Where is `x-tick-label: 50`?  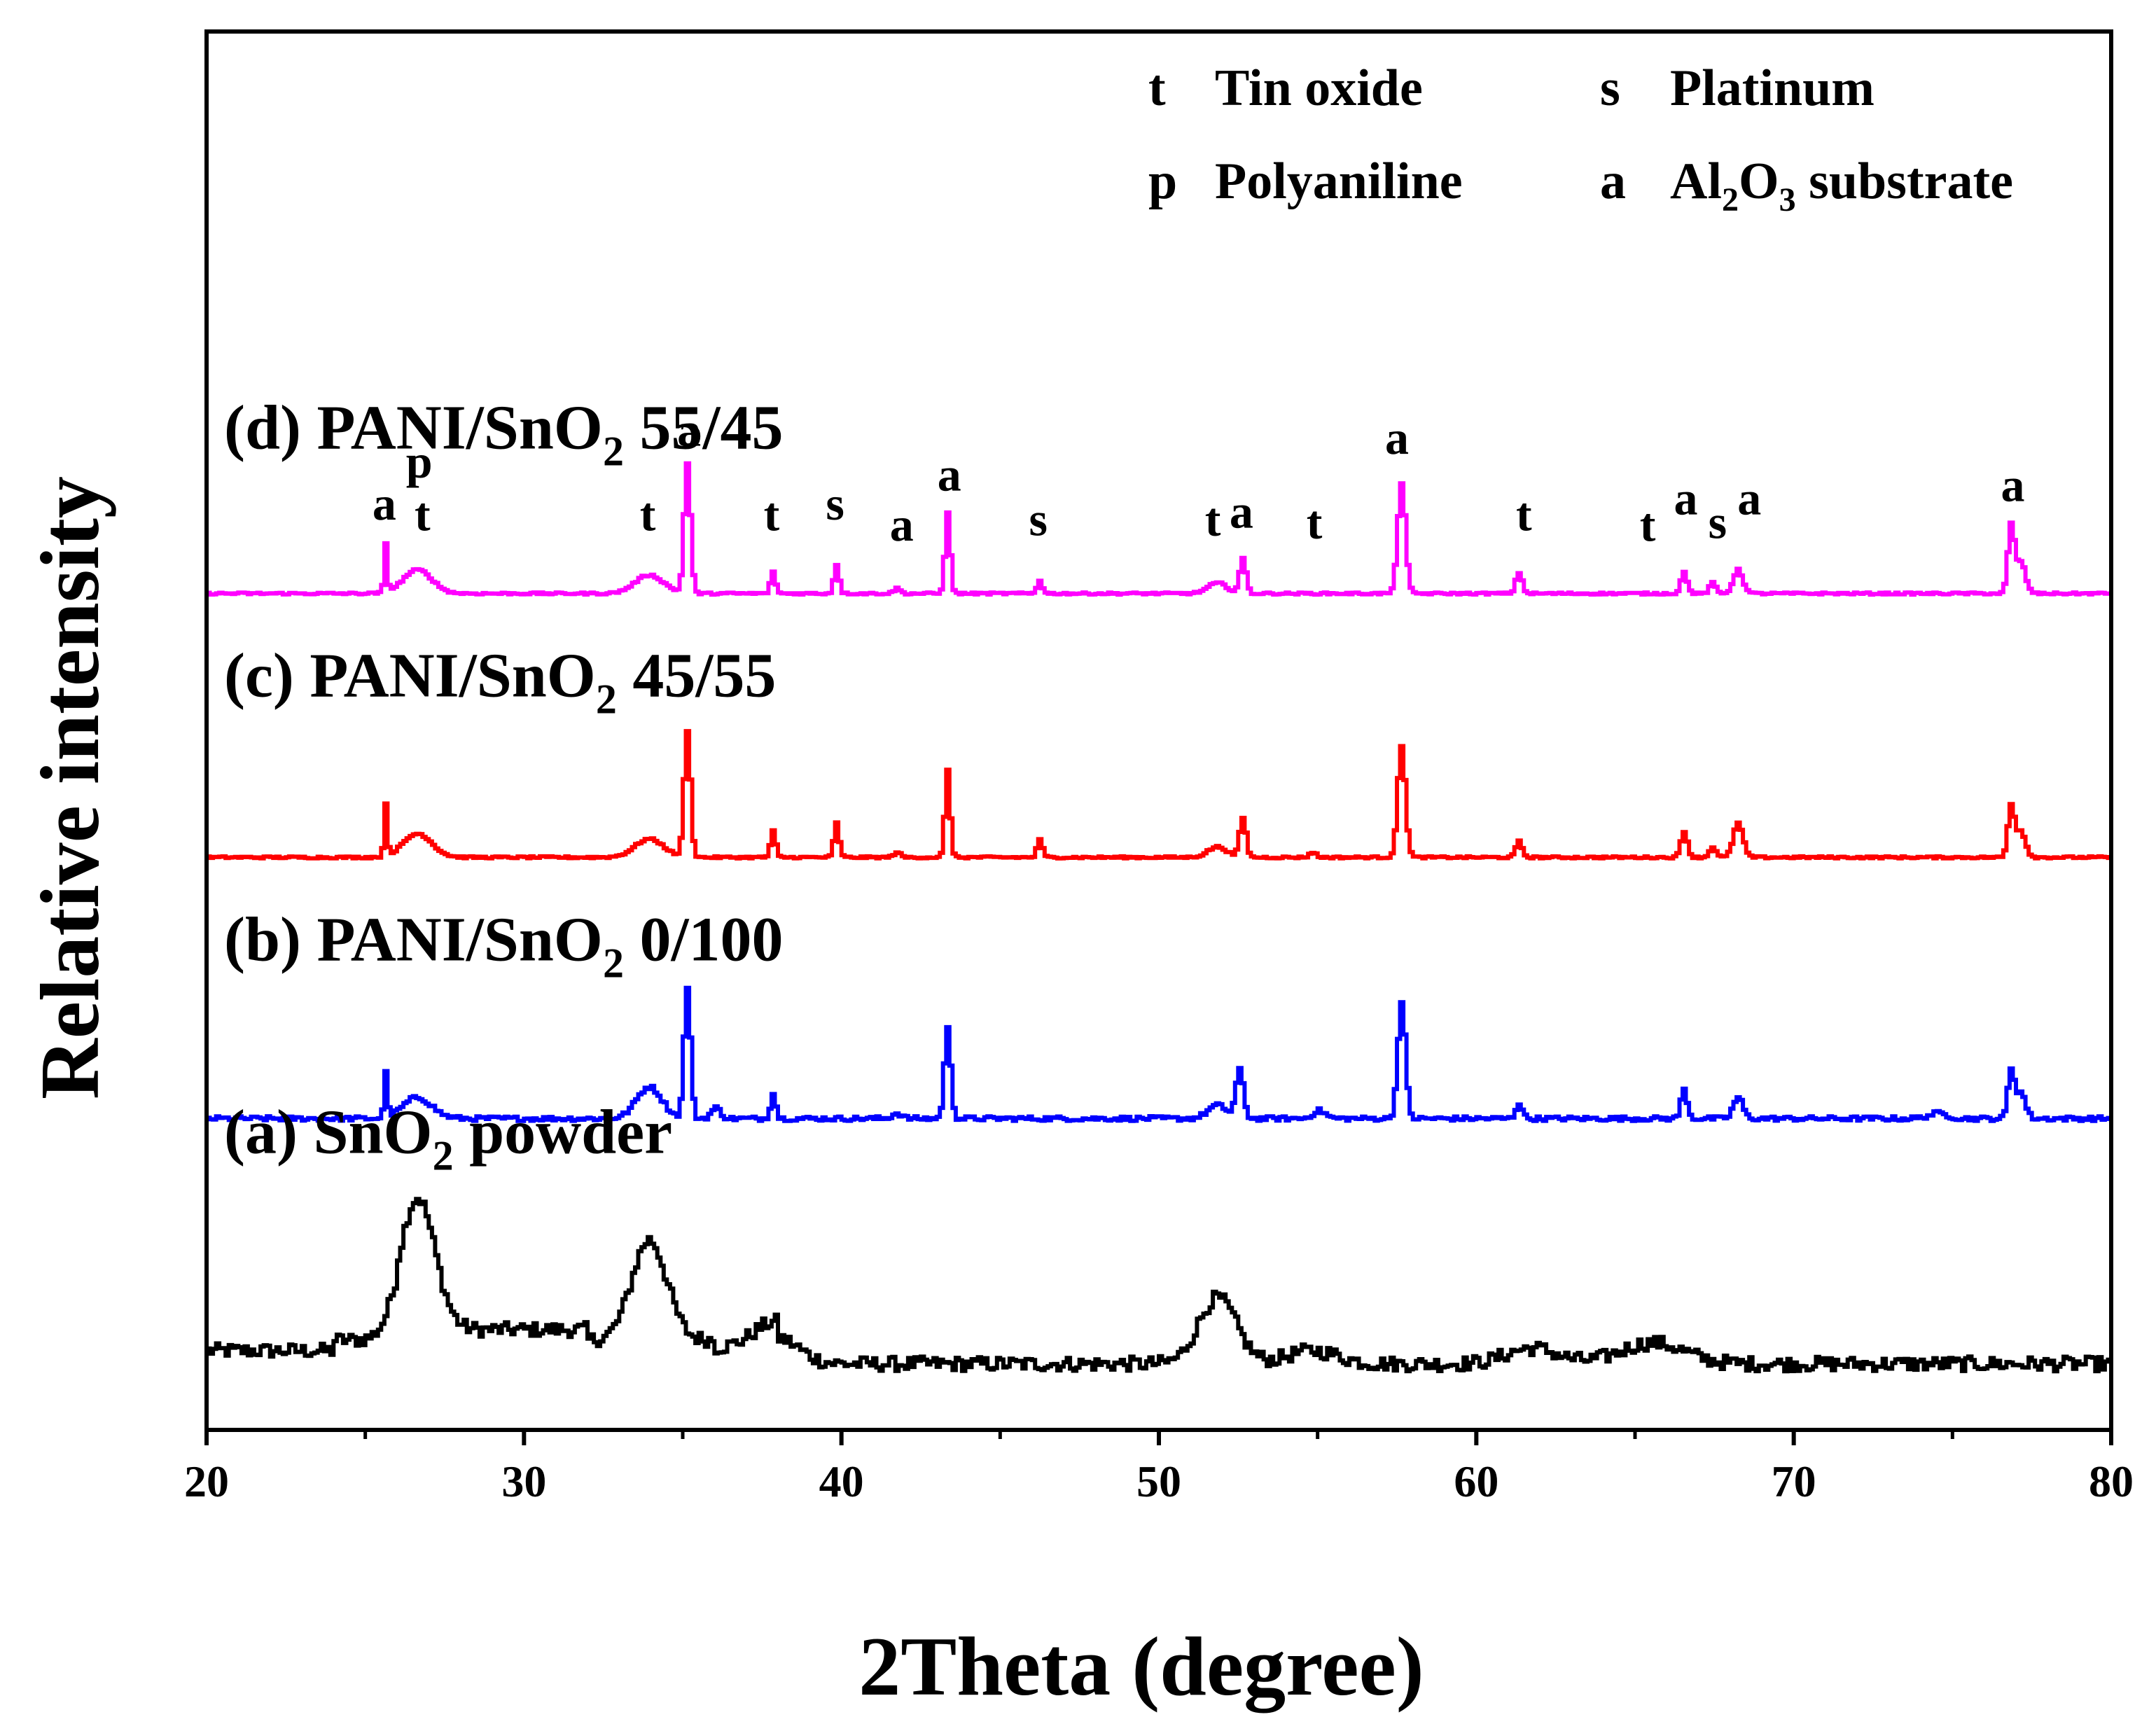 x-tick-label: 50 is located at coordinates (1158, 1481).